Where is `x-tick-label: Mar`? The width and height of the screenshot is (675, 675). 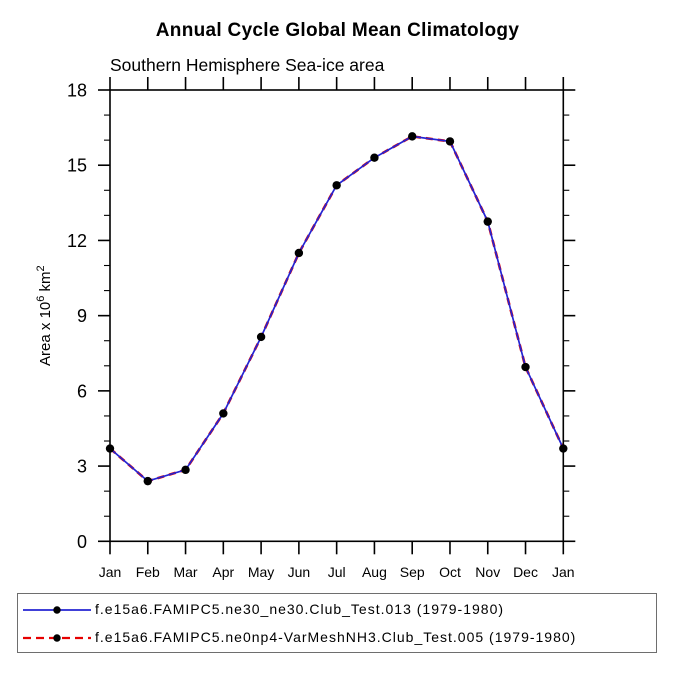 x-tick-label: Mar is located at coordinates (185, 572).